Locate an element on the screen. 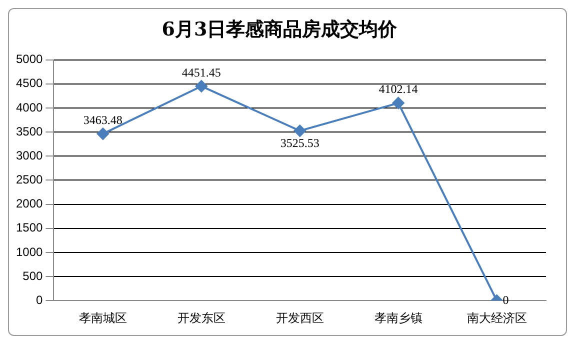 This screenshot has height=344, width=575. y-tick-label: 1000 is located at coordinates (30, 251).